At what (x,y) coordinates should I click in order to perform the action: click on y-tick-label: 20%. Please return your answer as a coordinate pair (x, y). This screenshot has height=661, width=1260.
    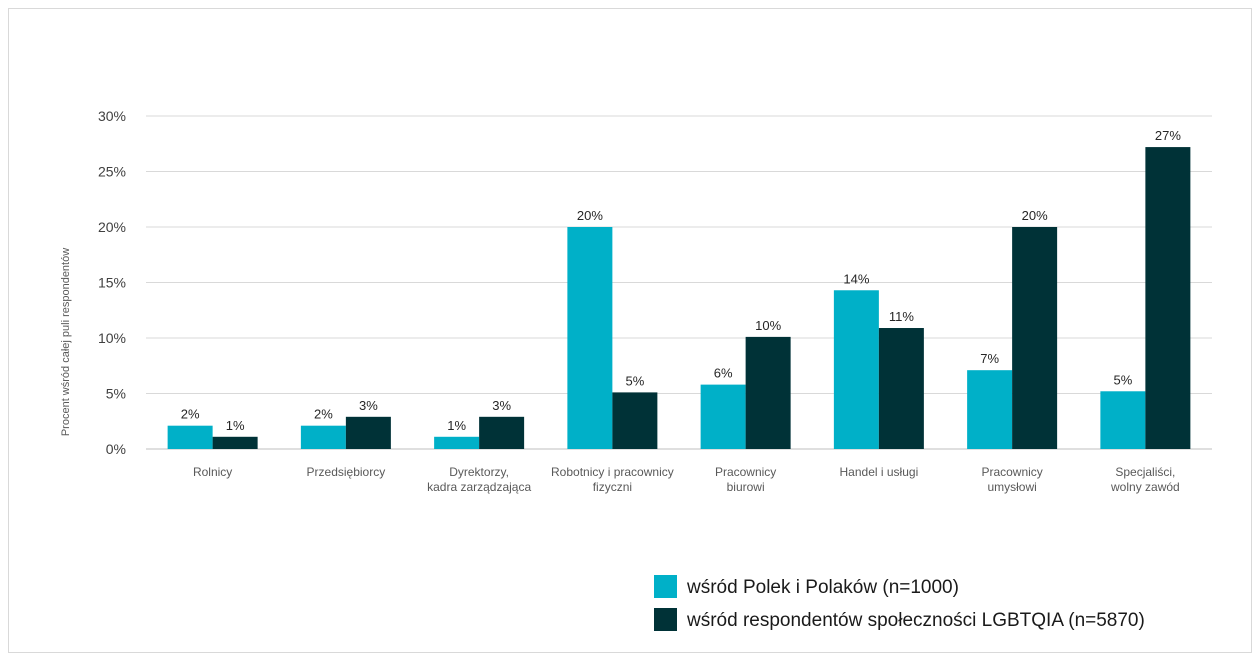
    Looking at the image, I should click on (112, 227).